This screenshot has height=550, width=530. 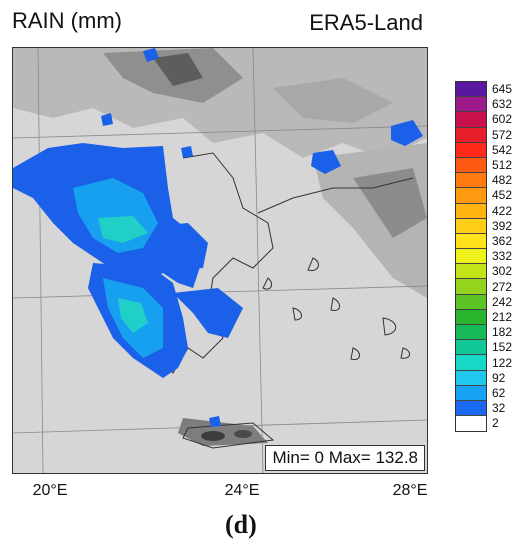 I want to click on legend-label: 212, so click(x=502, y=317).